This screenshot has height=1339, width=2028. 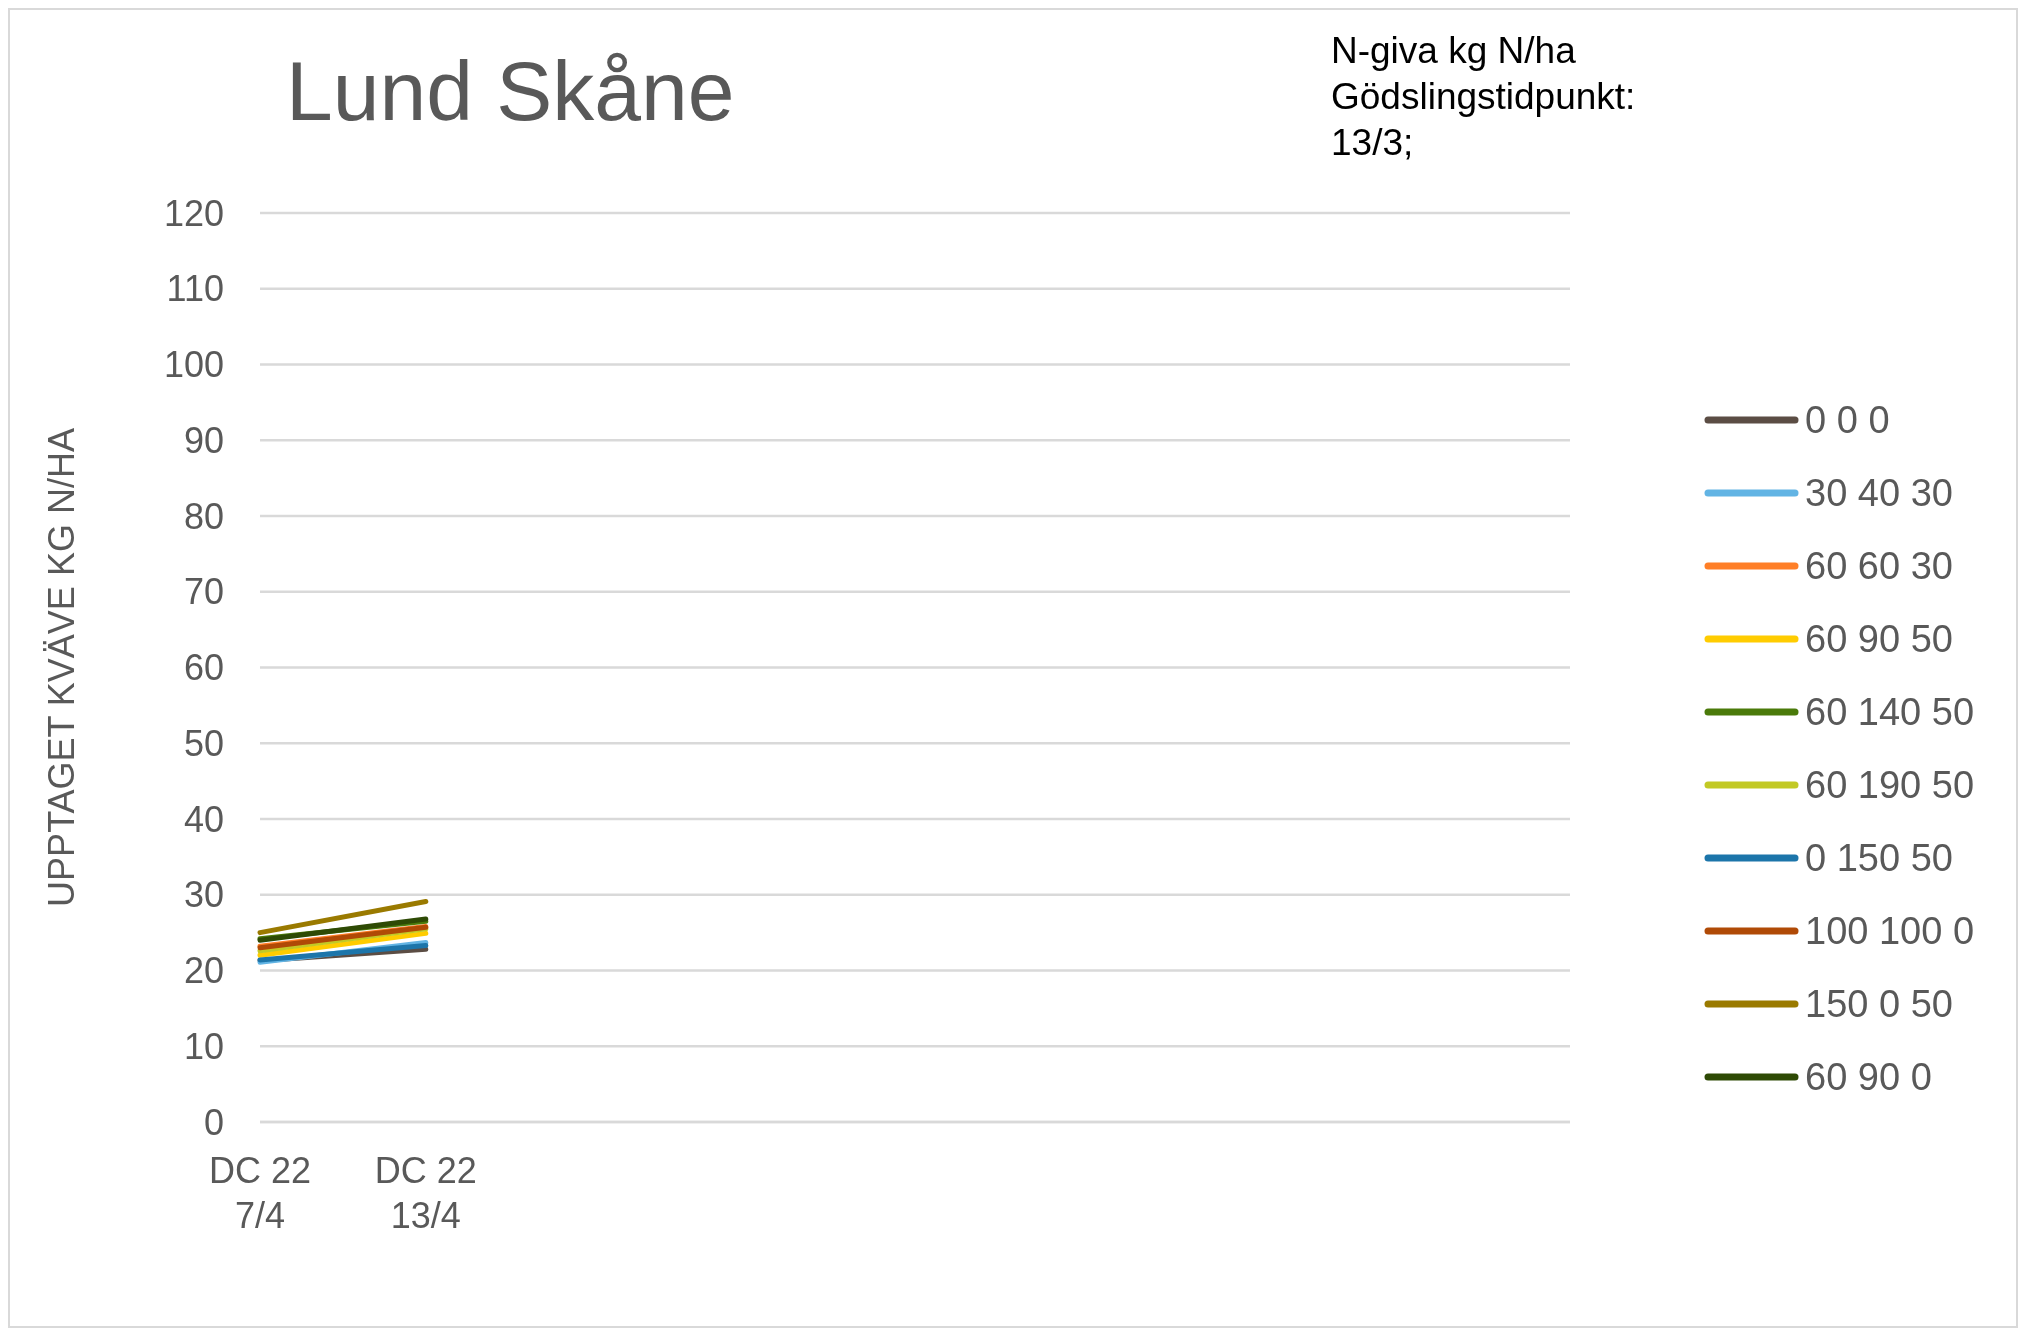 I want to click on y-tick-label: 120, so click(x=193, y=213).